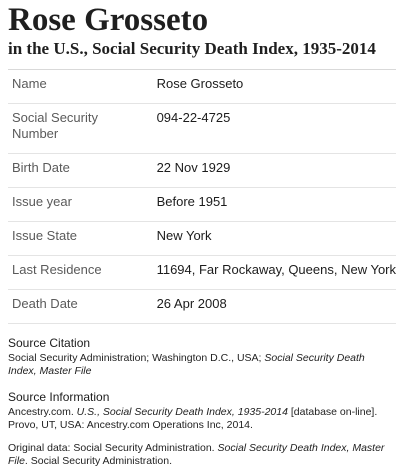 The height and width of the screenshot is (474, 404). What do you see at coordinates (193, 117) in the screenshot?
I see `field-value: 094-22-4725` at bounding box center [193, 117].